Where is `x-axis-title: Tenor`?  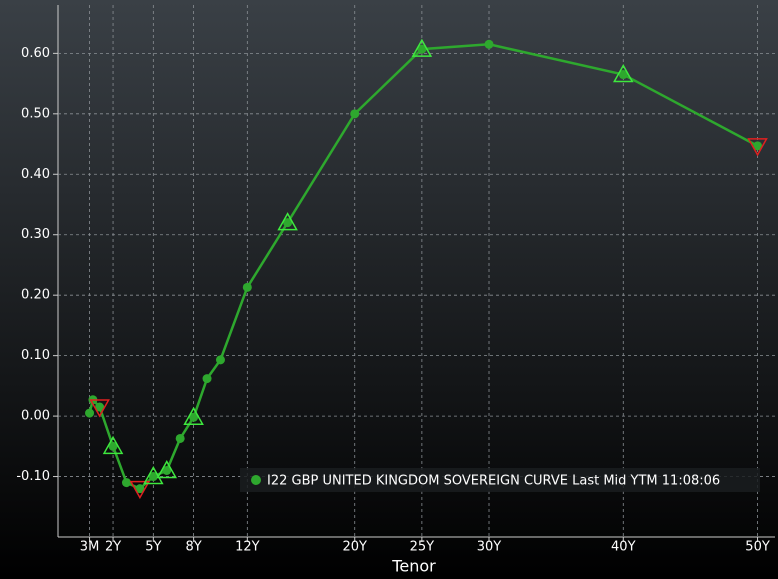 x-axis-title: Tenor is located at coordinates (413, 566).